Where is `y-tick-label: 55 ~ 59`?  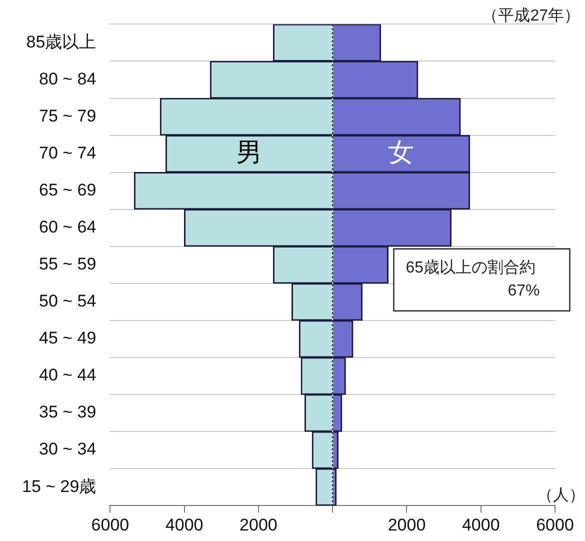
y-tick-label: 55 ~ 59 is located at coordinates (67, 264).